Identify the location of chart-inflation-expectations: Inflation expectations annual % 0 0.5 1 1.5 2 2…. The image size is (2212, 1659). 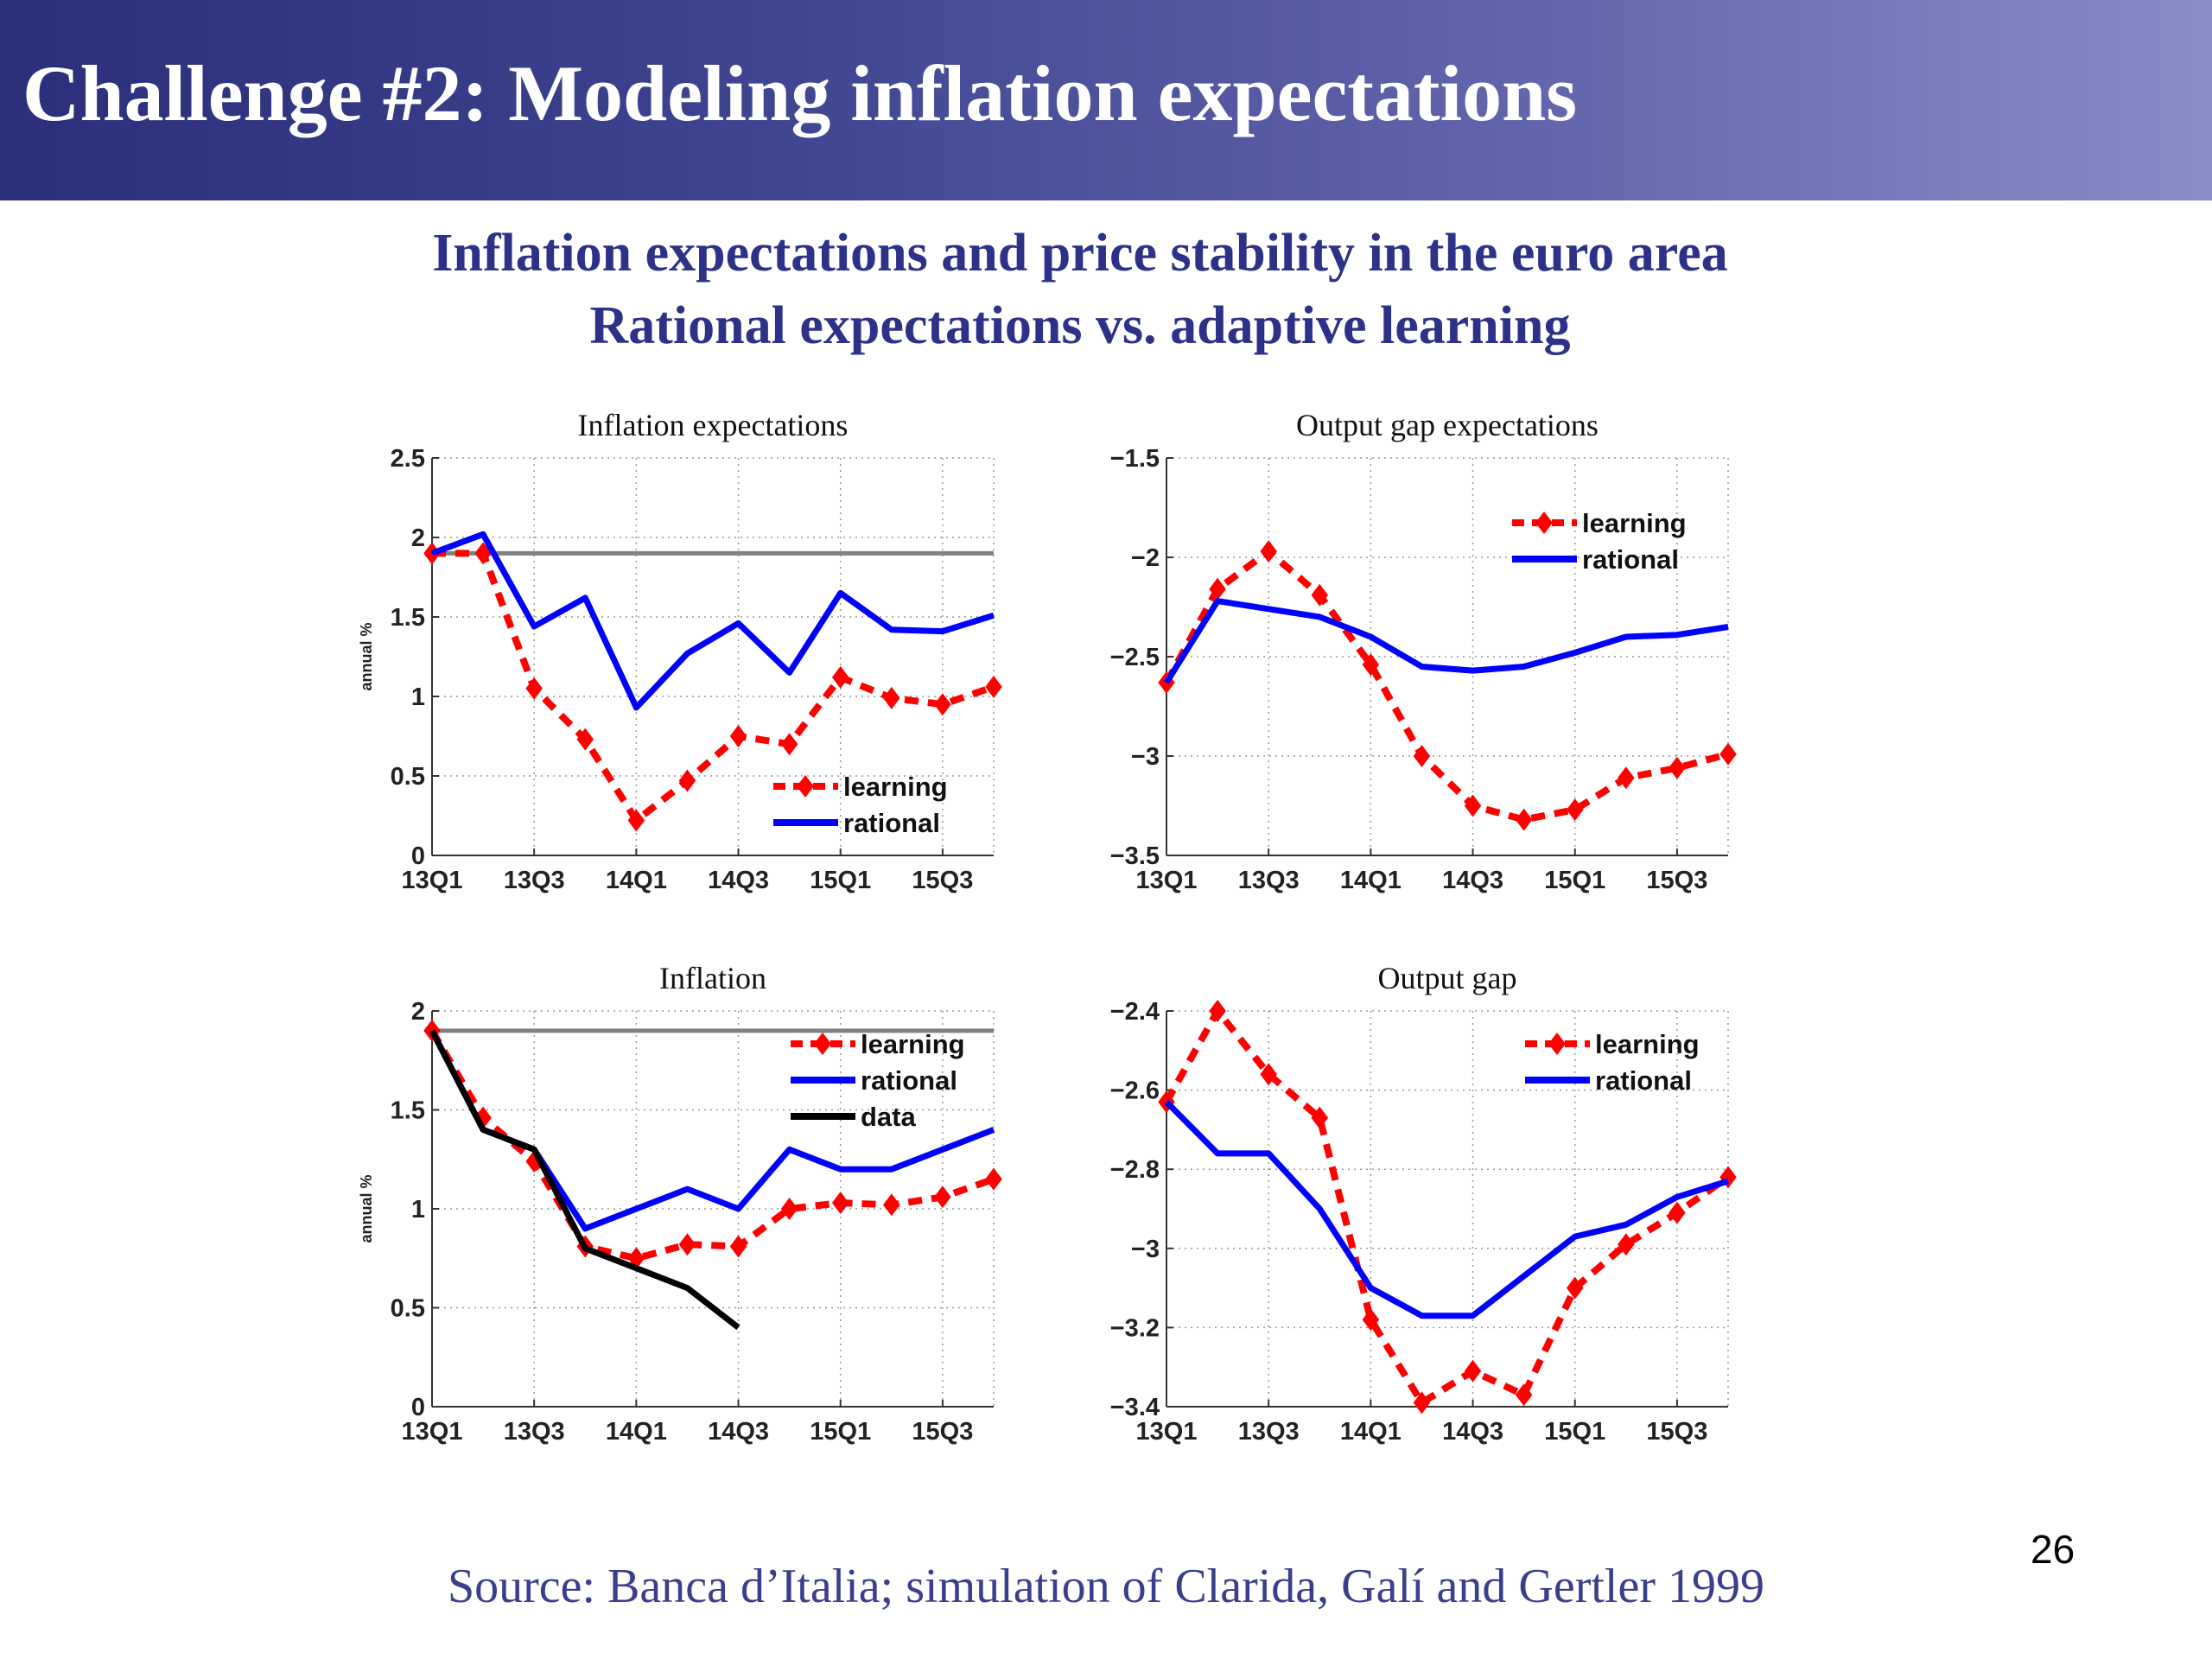
(680, 651).